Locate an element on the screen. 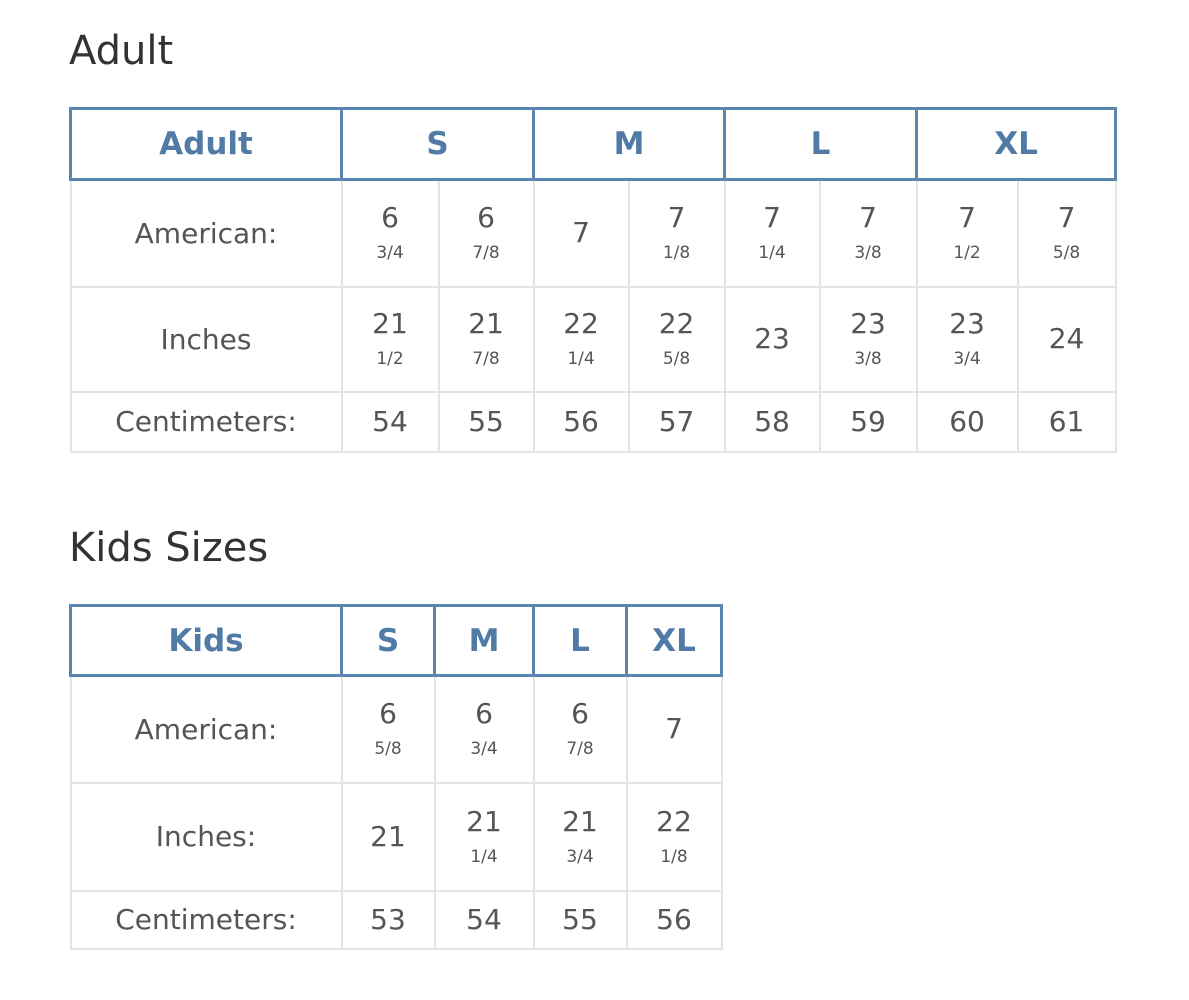 The height and width of the screenshot is (1000, 1189). table-row: Inches 21 1/2 21 7/8 22 1/4 22 5/8 23 23 3/8 23 3/4 24 is located at coordinates (593, 339).